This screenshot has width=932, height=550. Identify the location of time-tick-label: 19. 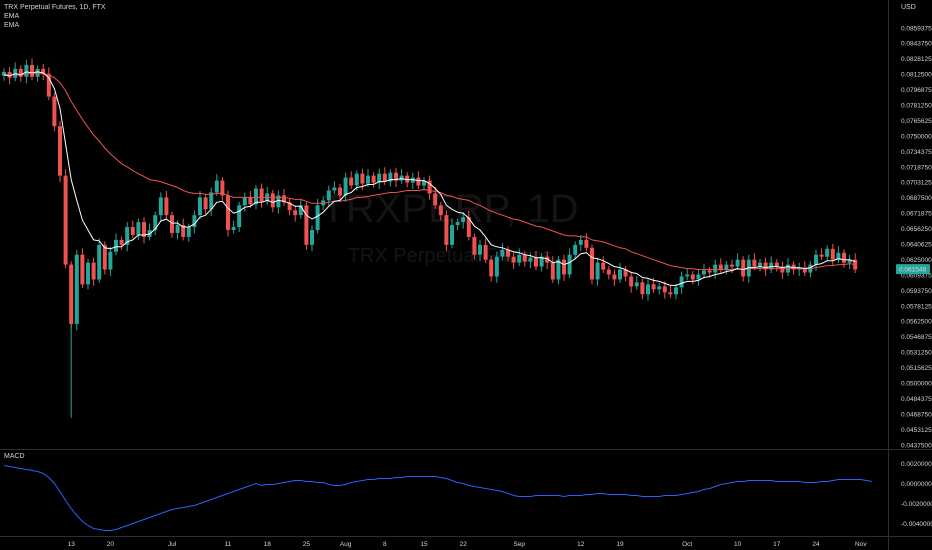
(620, 544).